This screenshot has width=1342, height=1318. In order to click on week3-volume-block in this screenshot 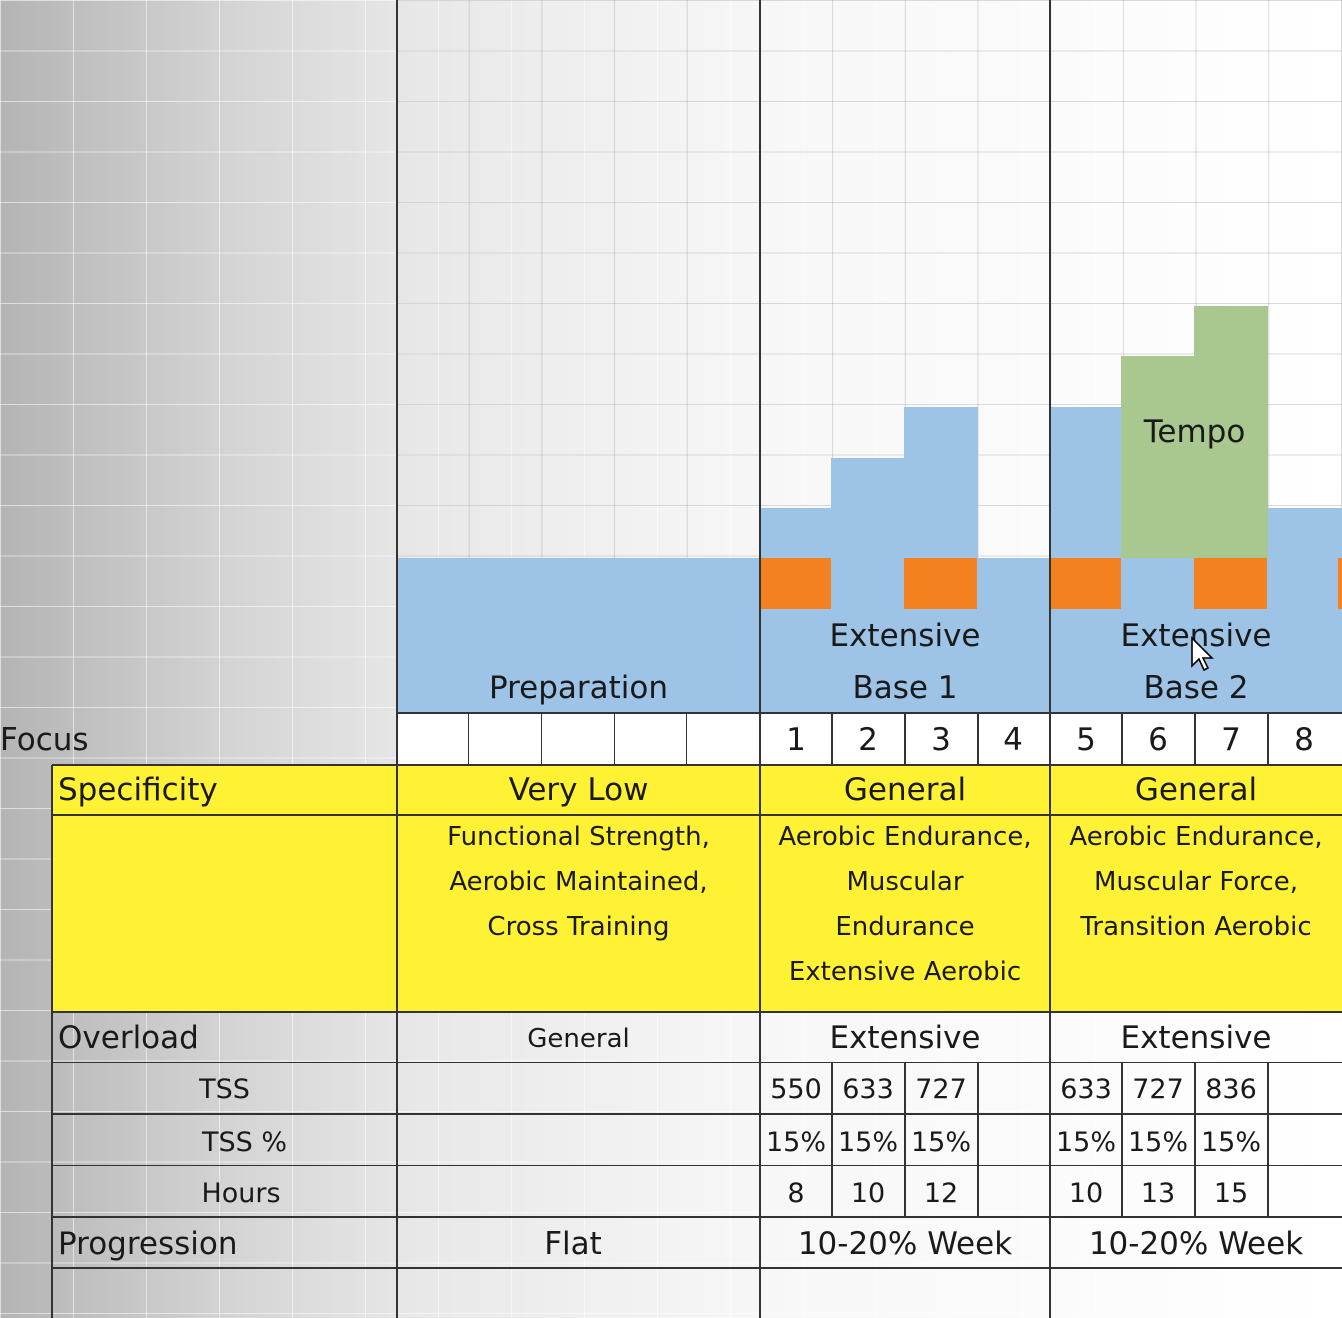, I will do `click(941, 433)`.